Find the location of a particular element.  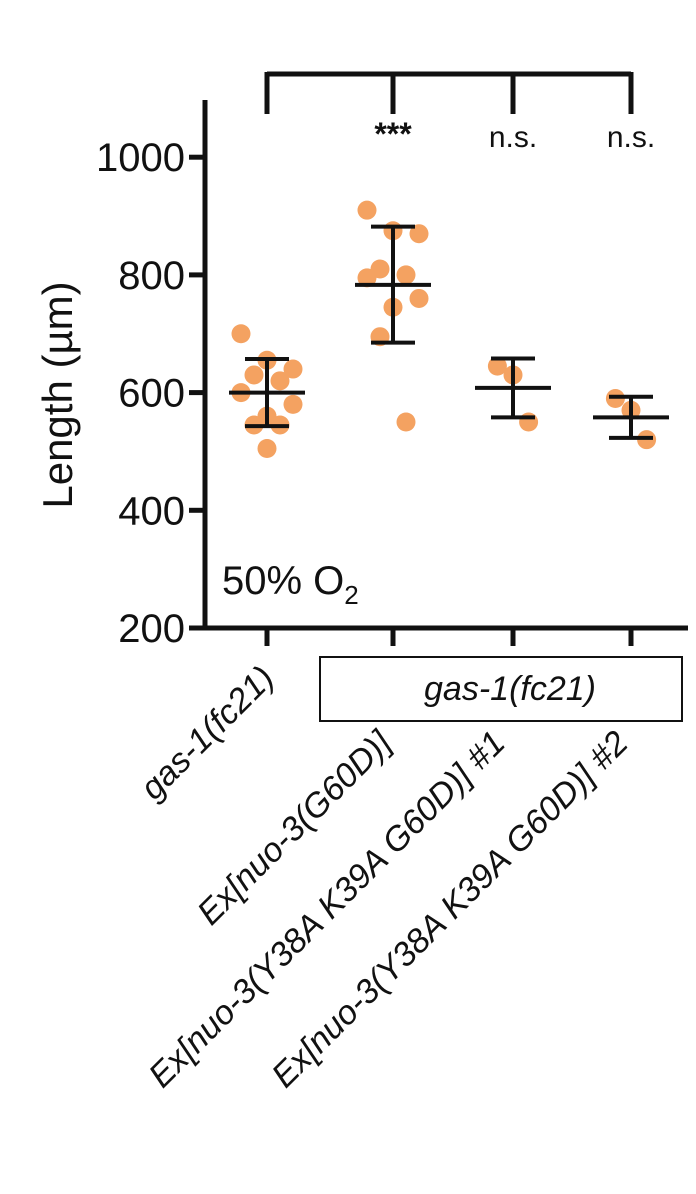

significance-bracket is located at coordinates (449, 92).